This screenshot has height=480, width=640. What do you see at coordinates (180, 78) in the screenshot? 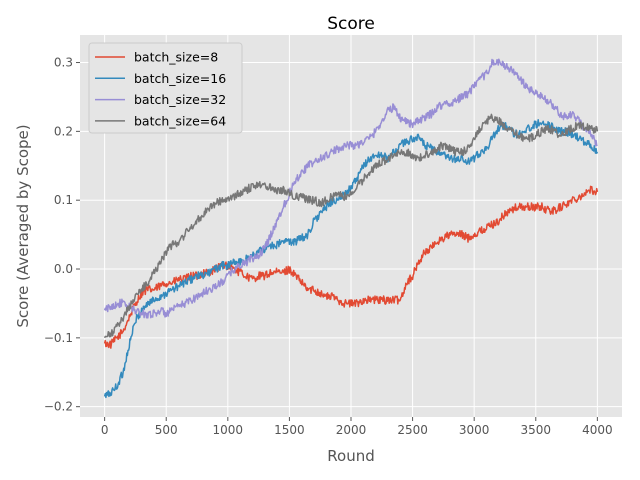
I see `legend-label: batch_size=16` at bounding box center [180, 78].